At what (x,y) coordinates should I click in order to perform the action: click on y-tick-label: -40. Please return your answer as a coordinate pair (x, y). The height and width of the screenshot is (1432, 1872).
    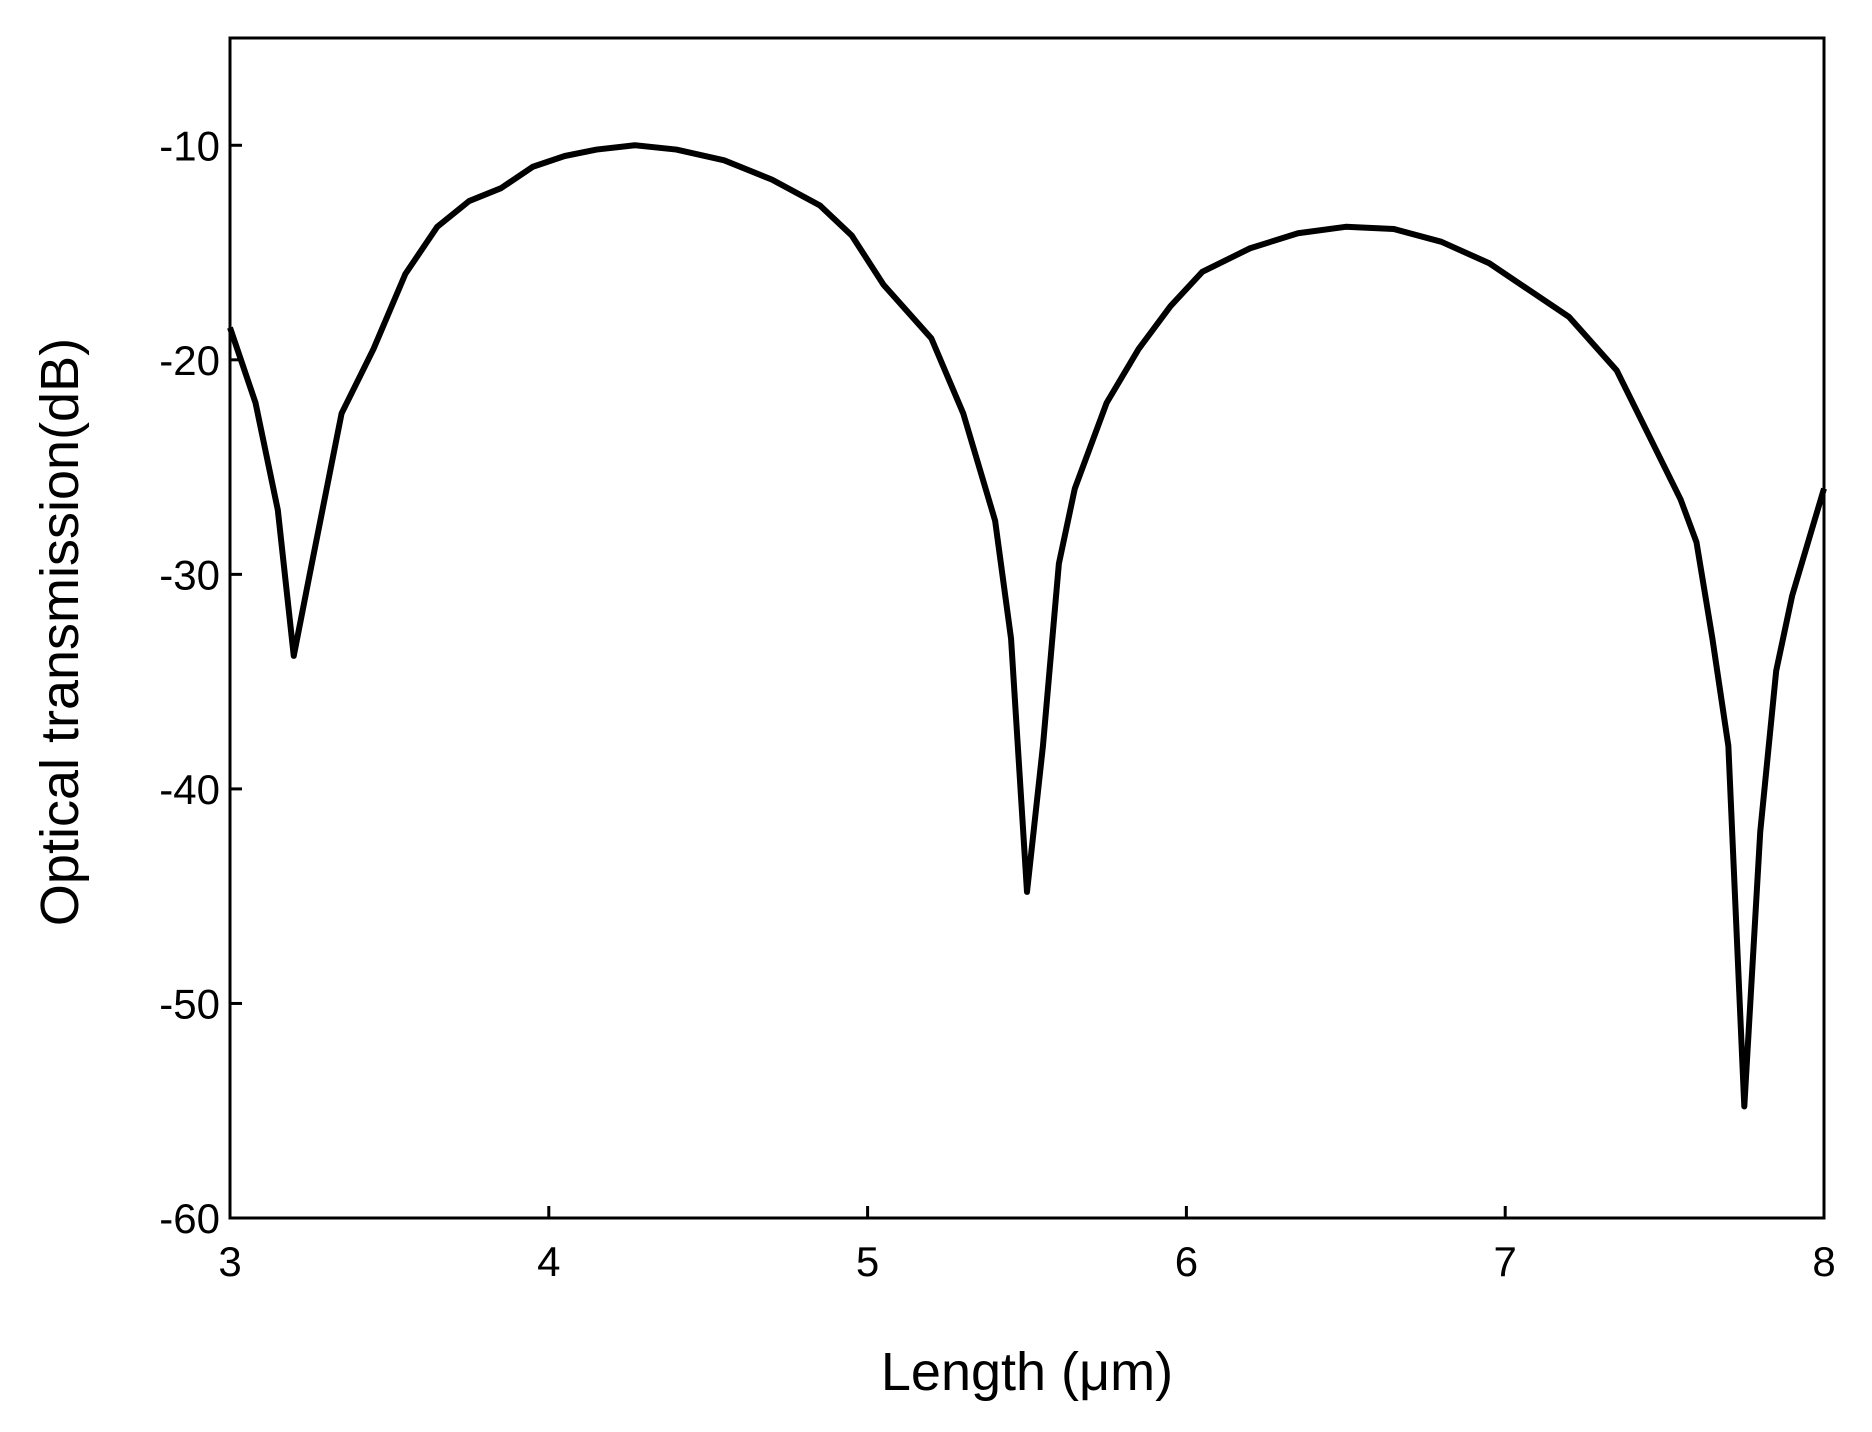
    Looking at the image, I should click on (189, 789).